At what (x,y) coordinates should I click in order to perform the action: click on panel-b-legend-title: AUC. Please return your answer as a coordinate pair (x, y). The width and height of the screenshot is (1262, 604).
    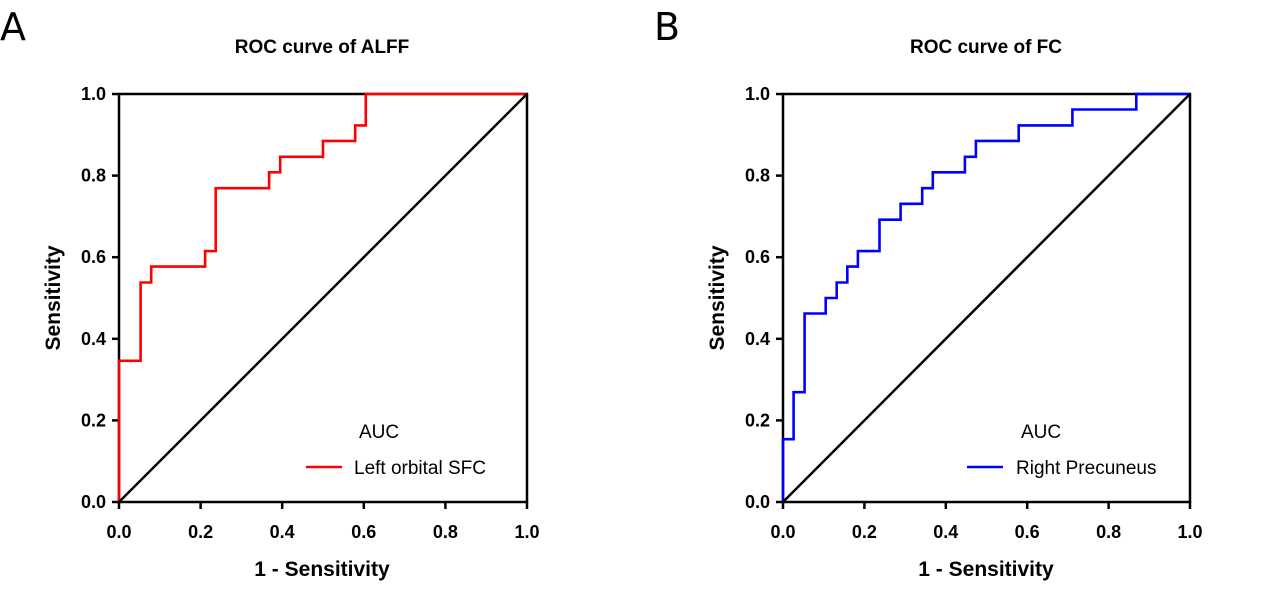
    Looking at the image, I should click on (1041, 432).